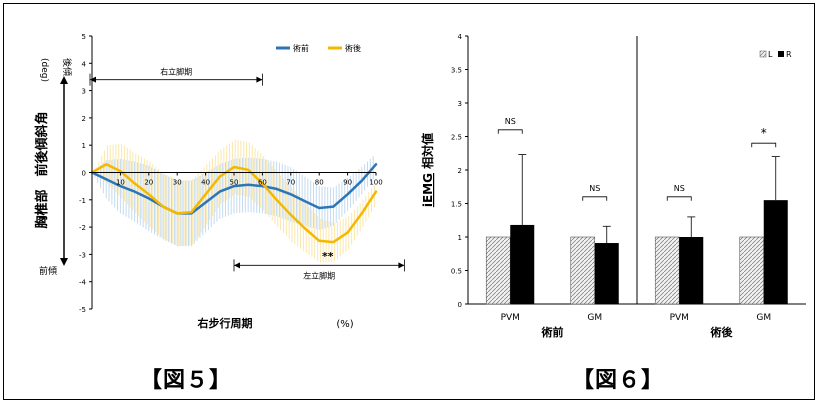 The width and height of the screenshot is (820, 405). Describe the element at coordinates (186, 380) in the screenshot. I see `figure5-caption: 【図５】` at that location.